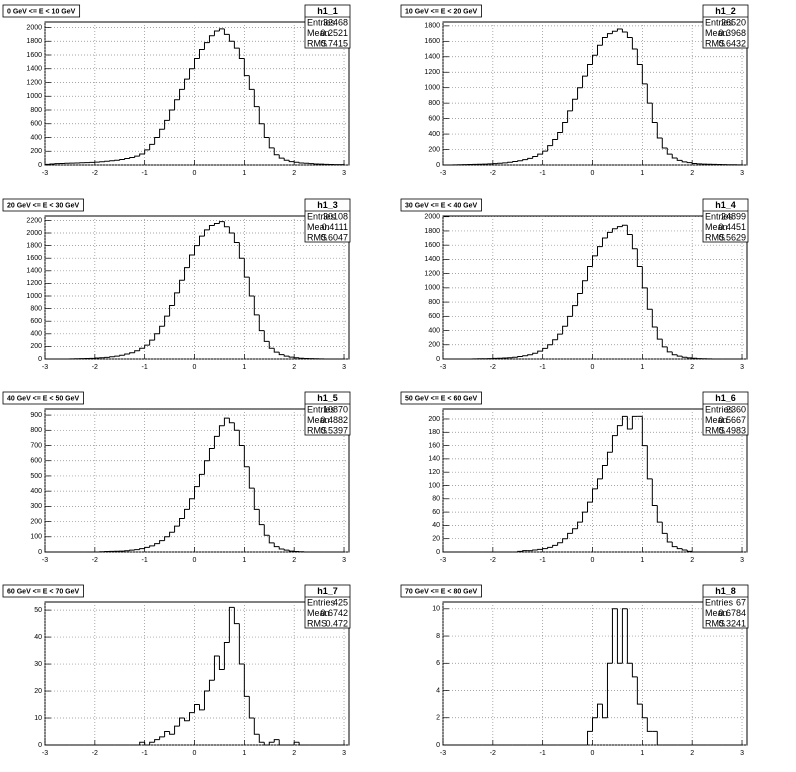 This screenshot has height=772, width=796. Describe the element at coordinates (434, 316) in the screenshot. I see `y-tick-label: 600` at that location.